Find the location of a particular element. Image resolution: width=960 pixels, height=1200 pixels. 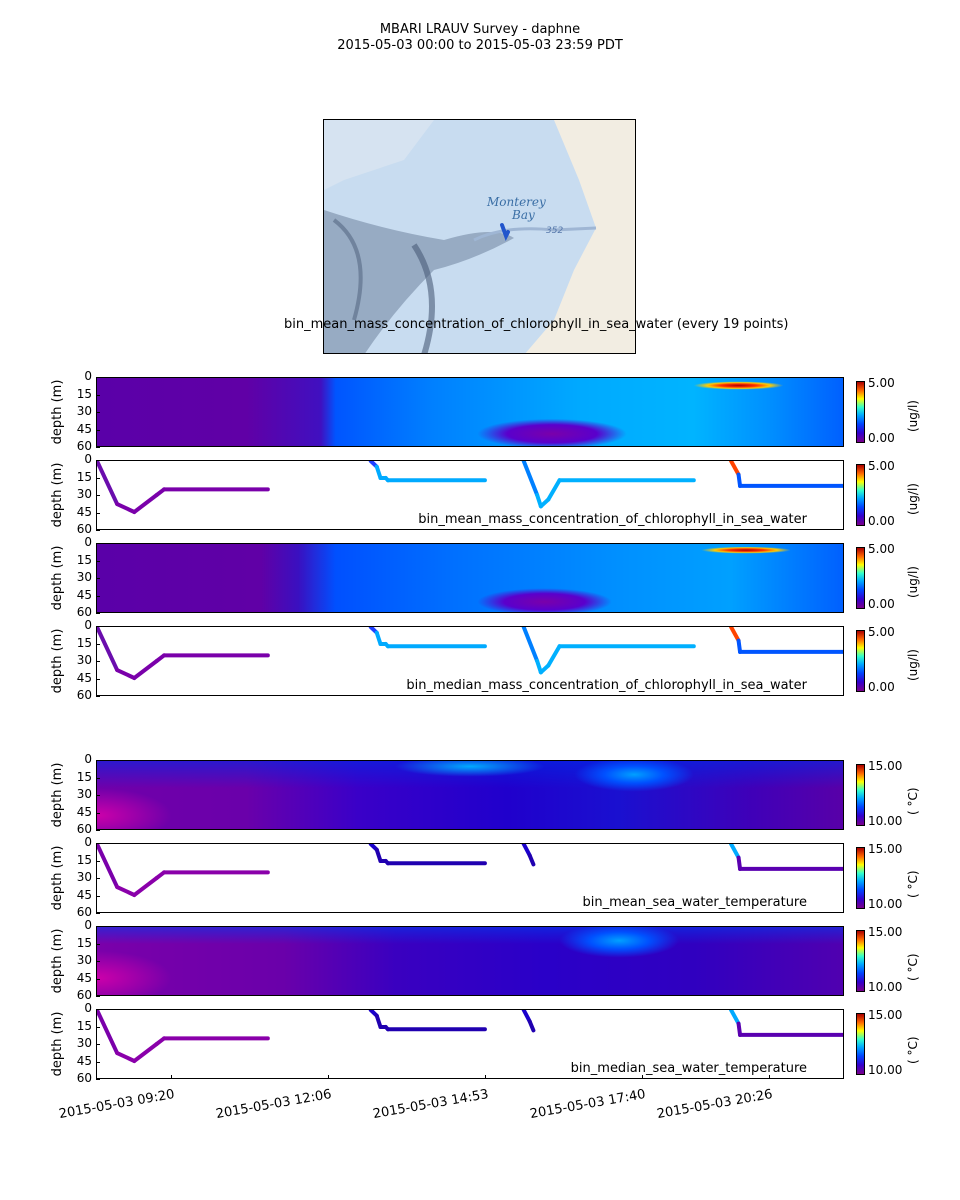

survey-map: Monterey Bay 352 is located at coordinates (479, 236).